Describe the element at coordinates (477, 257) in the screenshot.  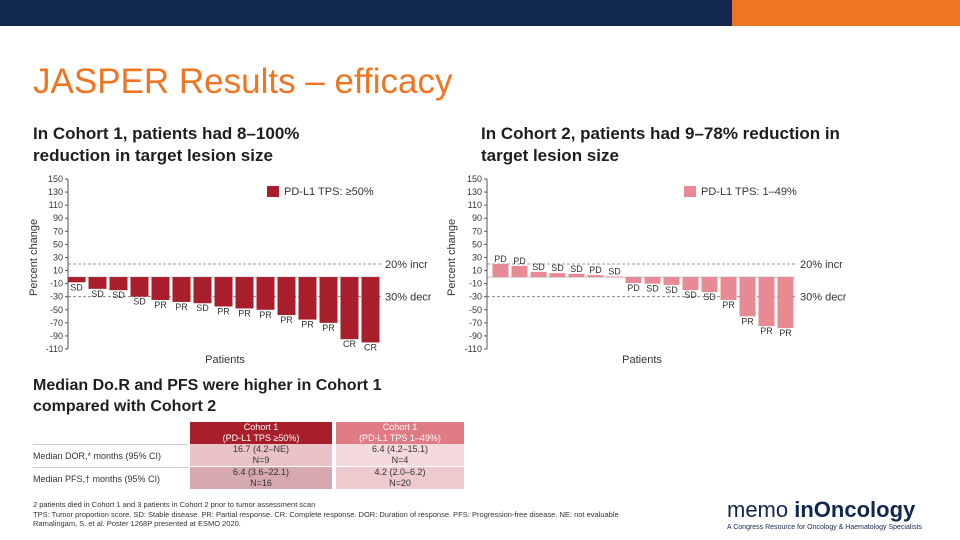
I see `y-tick-label: 30` at that location.